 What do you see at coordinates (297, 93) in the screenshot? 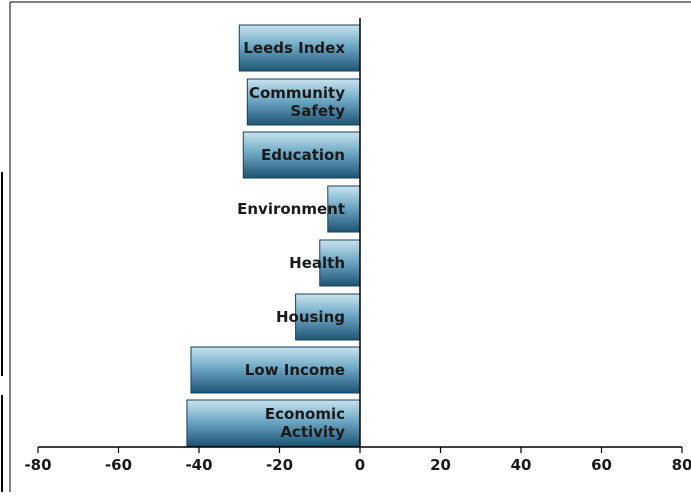
I see `category-label-2-line-1: Community` at bounding box center [297, 93].